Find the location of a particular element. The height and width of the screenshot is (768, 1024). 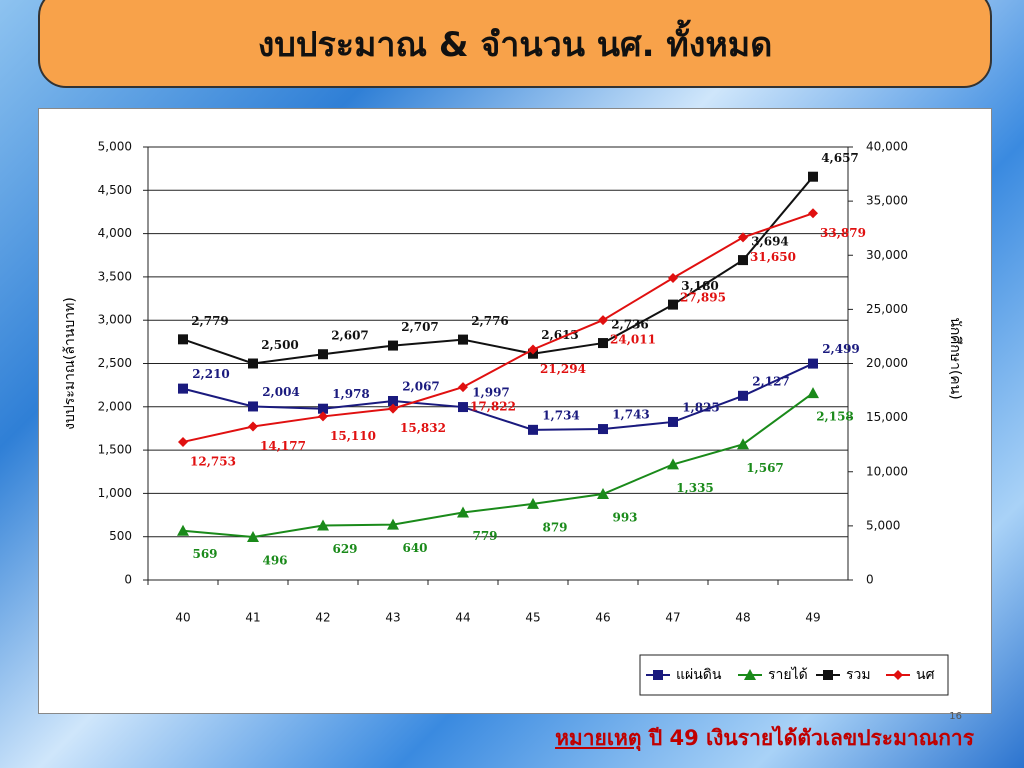

data-label: 779 is located at coordinates (484, 536).